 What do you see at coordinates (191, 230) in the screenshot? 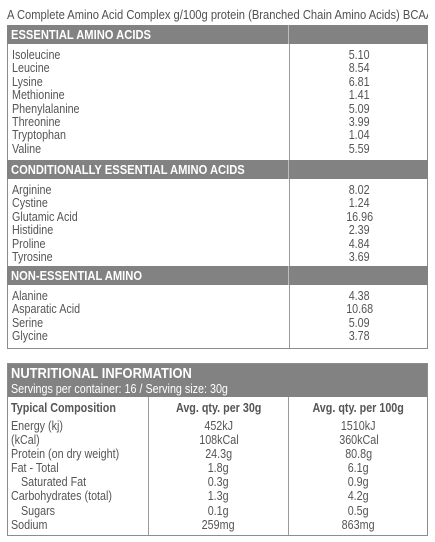
I see `table-row: Histidine 2.39` at bounding box center [191, 230].